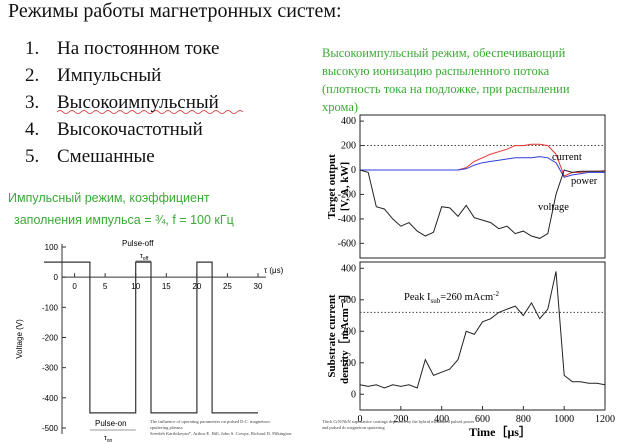  I want to click on y-axis-label: Substrate current, so click(332, 336).